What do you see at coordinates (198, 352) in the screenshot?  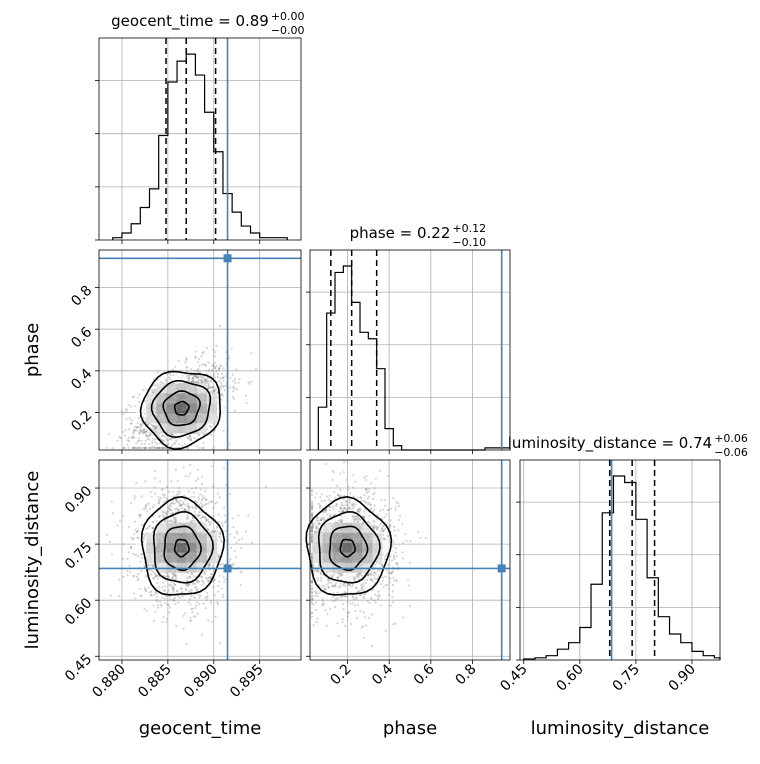 I see `panel-geocent_time-vs-phase` at bounding box center [198, 352].